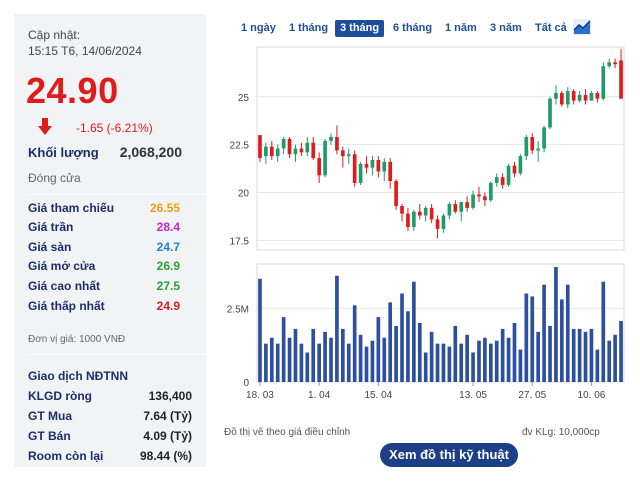 The width and height of the screenshot is (640, 481). I want to click on tab-3-years: 3 năm, so click(506, 28).